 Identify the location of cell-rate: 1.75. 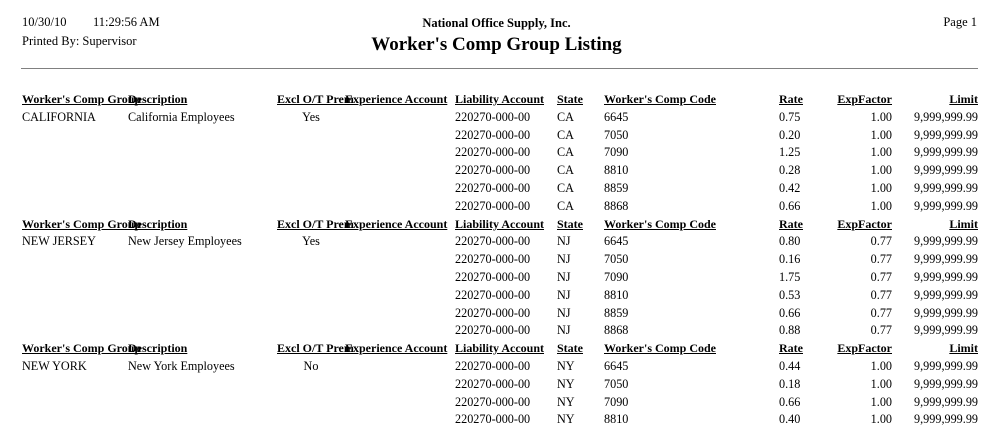
(790, 276).